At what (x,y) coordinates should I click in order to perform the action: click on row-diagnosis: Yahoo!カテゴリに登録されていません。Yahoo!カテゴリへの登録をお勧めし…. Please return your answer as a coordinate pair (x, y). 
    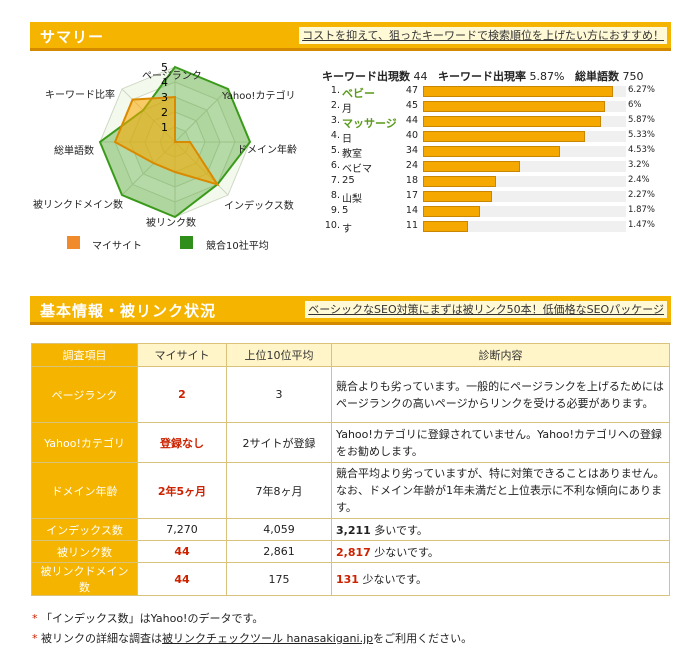
    Looking at the image, I should click on (500, 442).